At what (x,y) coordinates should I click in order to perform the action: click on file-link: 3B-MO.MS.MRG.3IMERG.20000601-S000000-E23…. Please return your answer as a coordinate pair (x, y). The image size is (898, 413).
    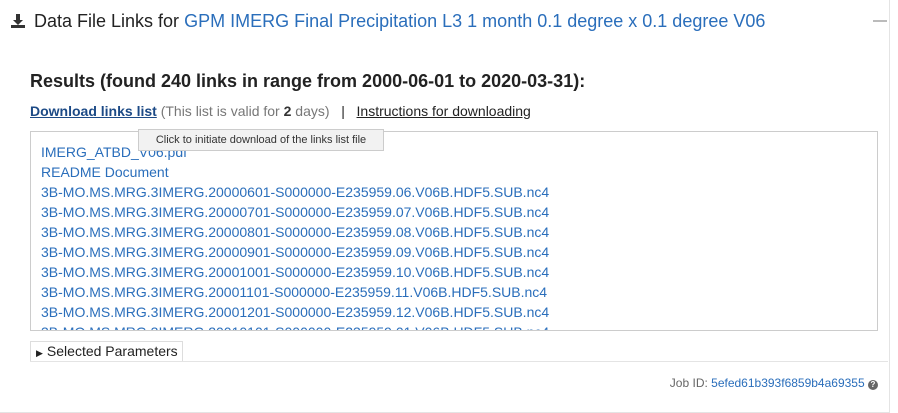
    Looking at the image, I should click on (295, 192).